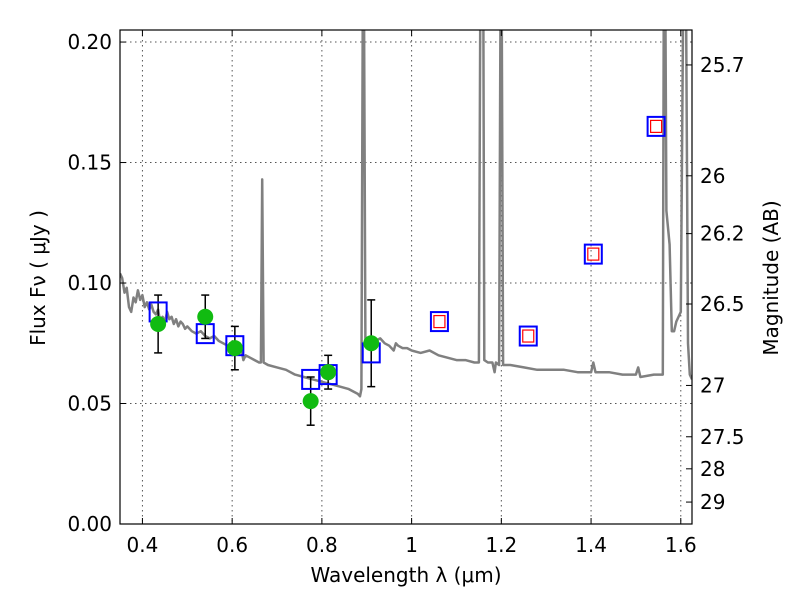 Image resolution: width=800 pixels, height=600 pixels. Describe the element at coordinates (681, 545) in the screenshot. I see `x-tick-label: 1.6` at that location.